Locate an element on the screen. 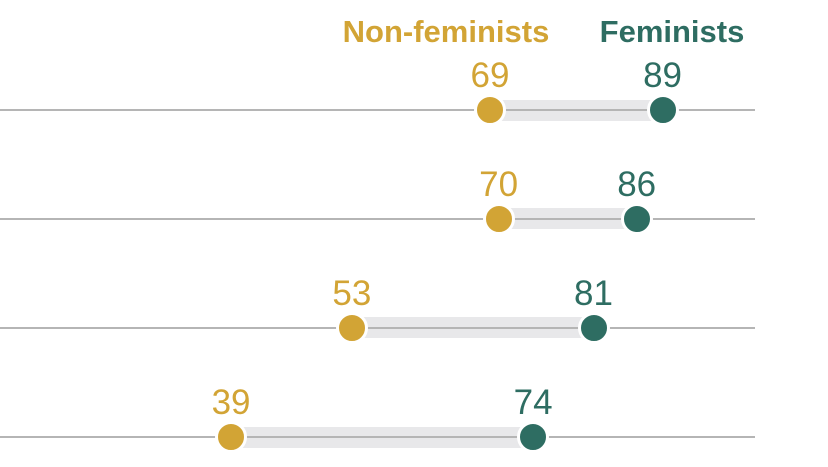 Image resolution: width=828 pixels, height=467 pixels. feminist-value-label: 74 is located at coordinates (533, 402).